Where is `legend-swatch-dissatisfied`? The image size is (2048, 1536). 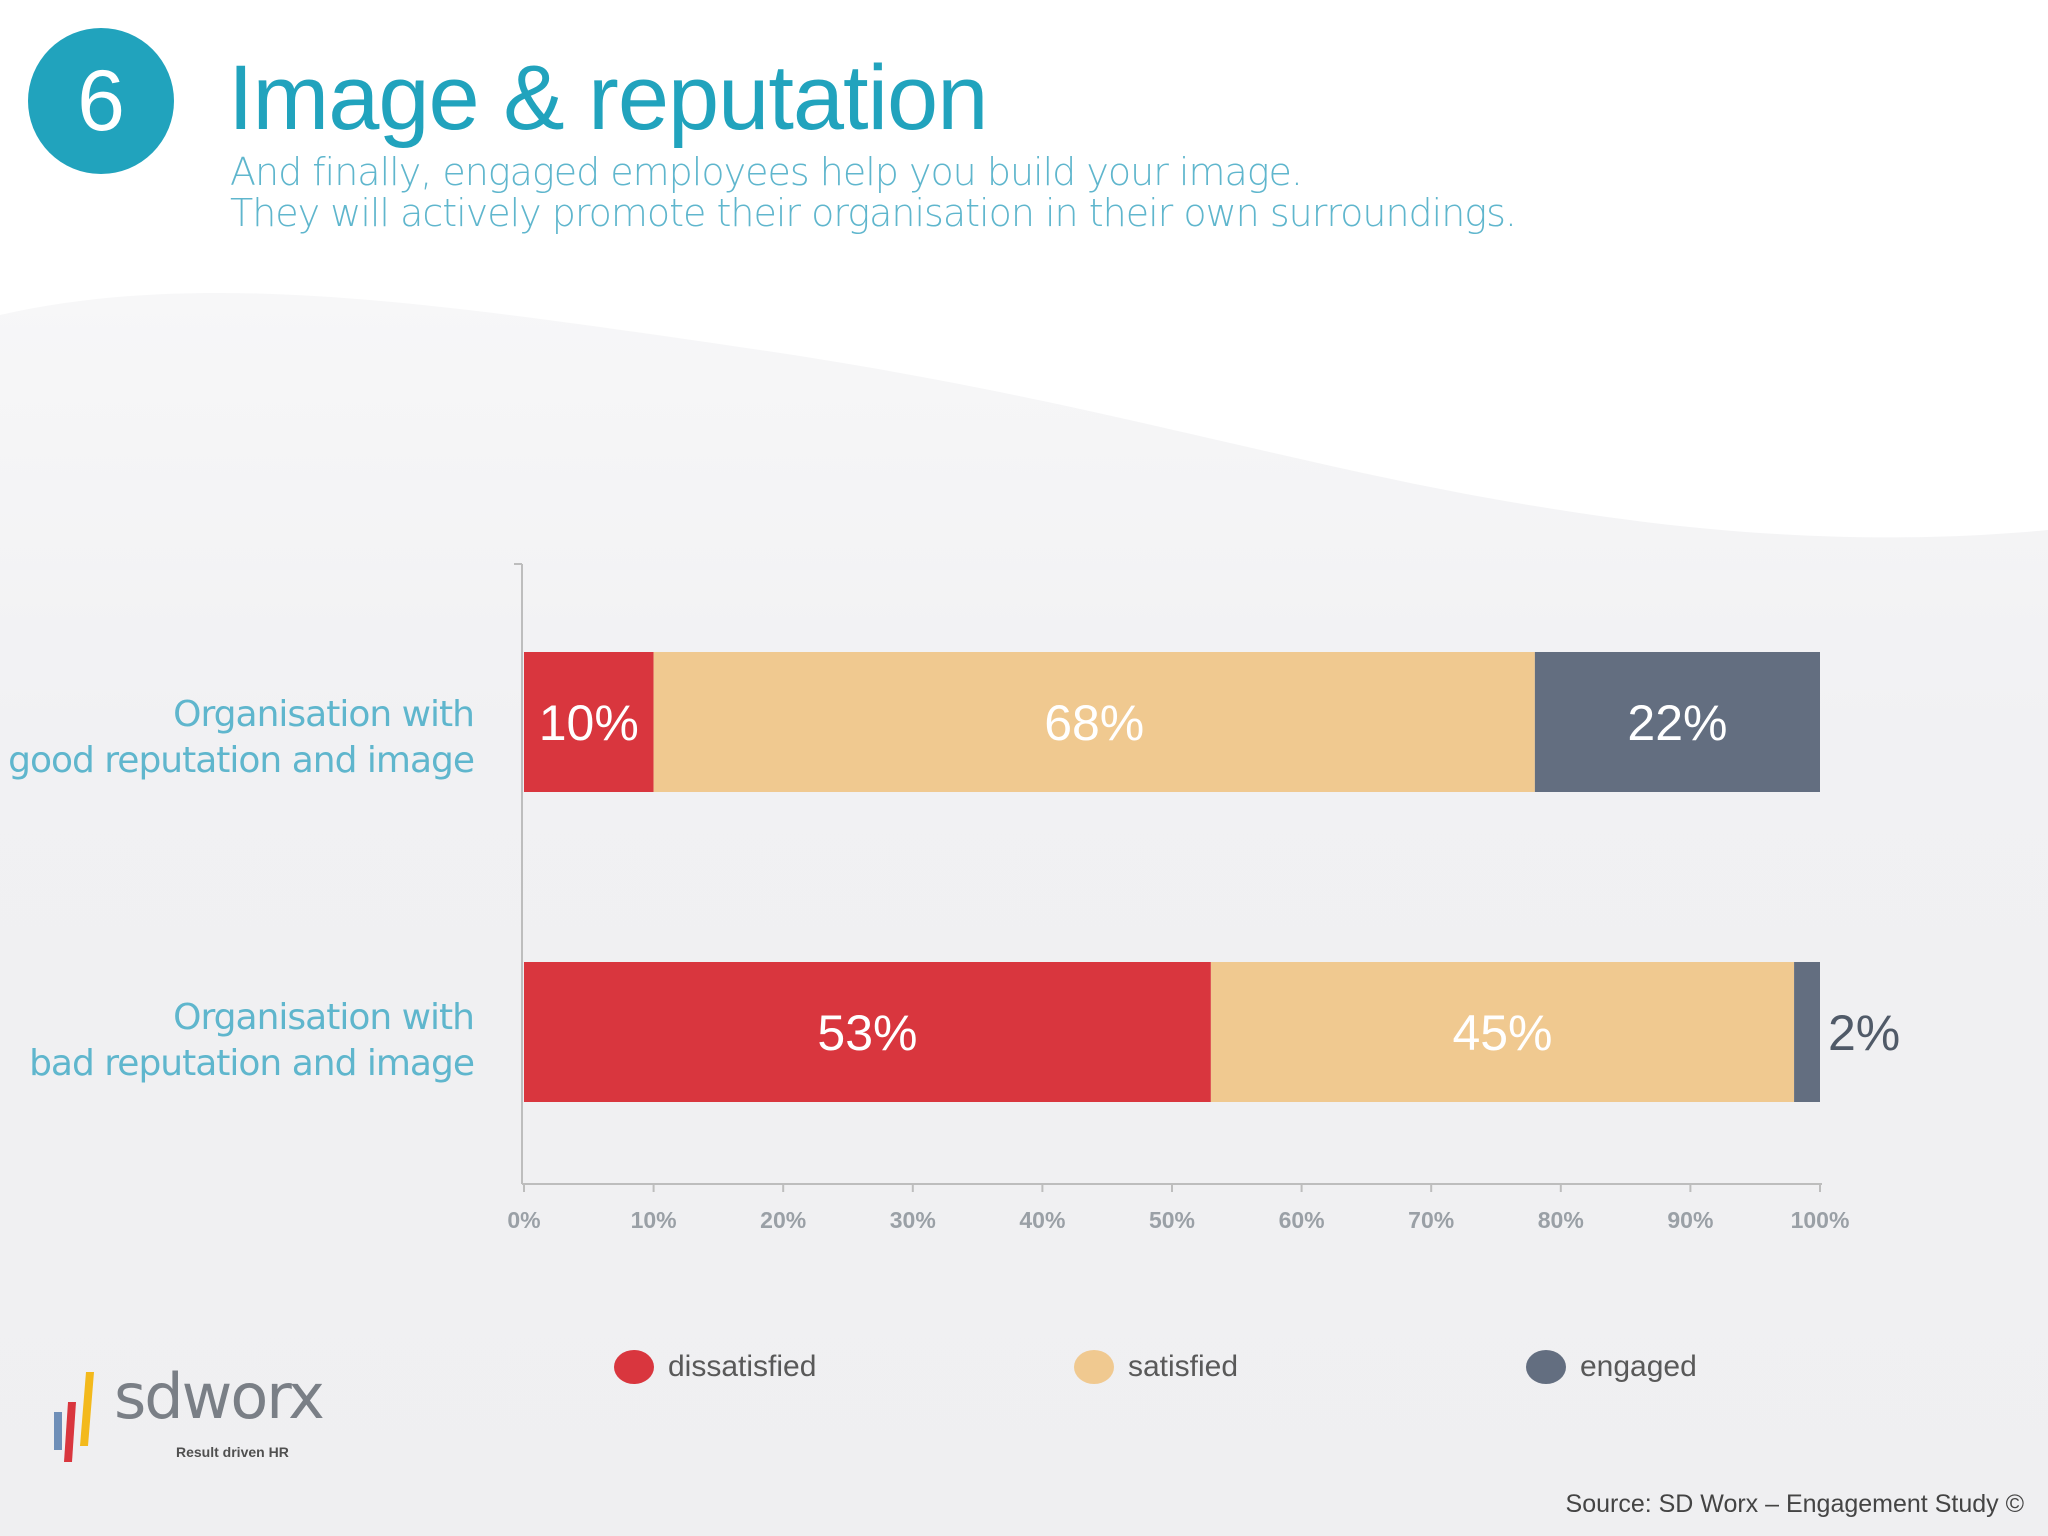
legend-swatch-dissatisfied is located at coordinates (634, 1367).